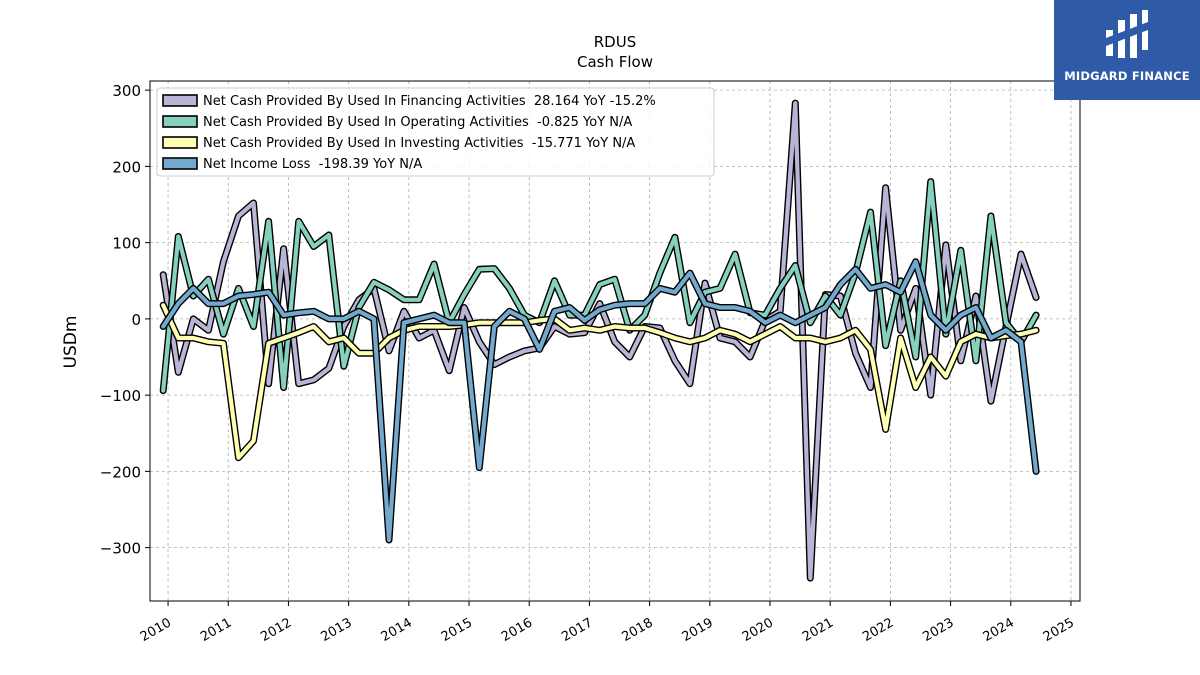 The image size is (1200, 675). Describe the element at coordinates (577, 630) in the screenshot. I see `x-tick-label: 2017` at that location.